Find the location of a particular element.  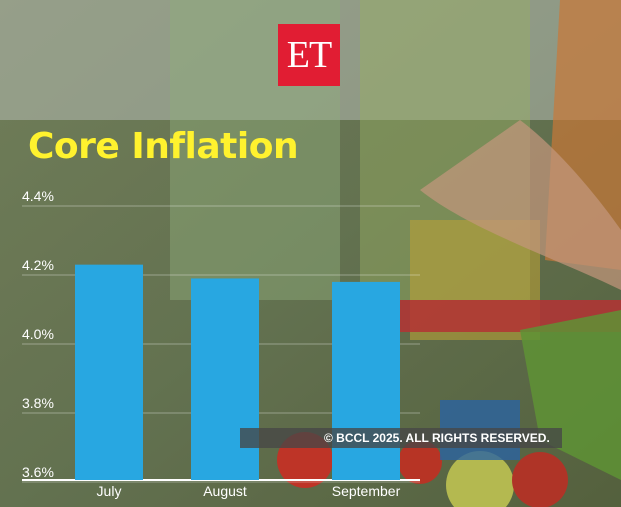

et-logo: ET is located at coordinates (309, 55).